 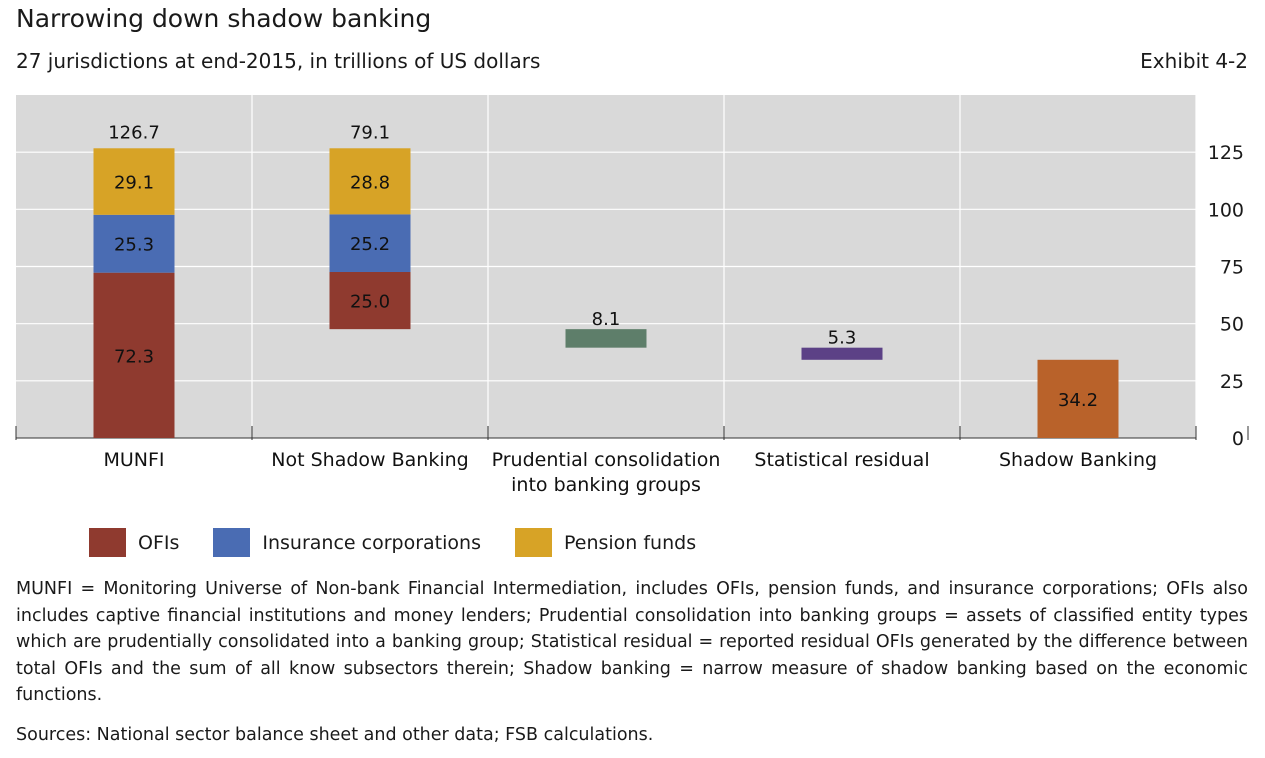 I want to click on data-label: 8.1, so click(x=606, y=319).